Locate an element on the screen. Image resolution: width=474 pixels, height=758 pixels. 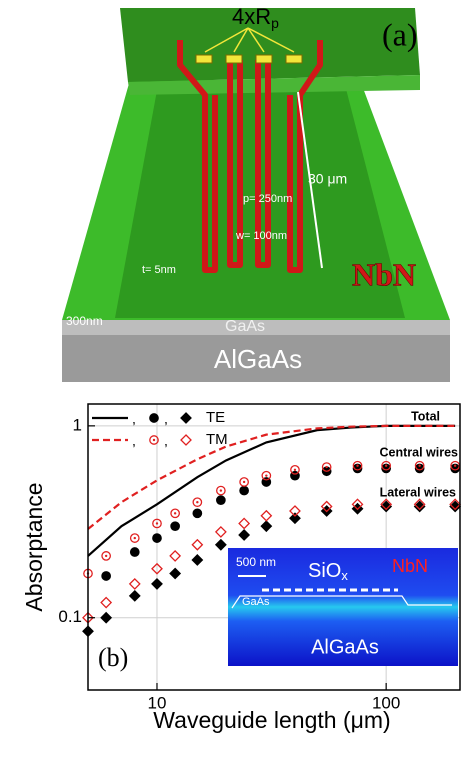
waveguide-material: GaAs is located at coordinates (245, 326).